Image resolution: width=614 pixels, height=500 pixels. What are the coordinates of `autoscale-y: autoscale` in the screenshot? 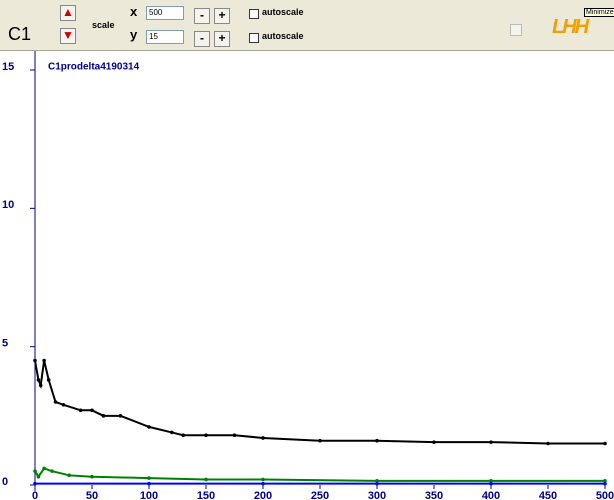 It's located at (283, 36).